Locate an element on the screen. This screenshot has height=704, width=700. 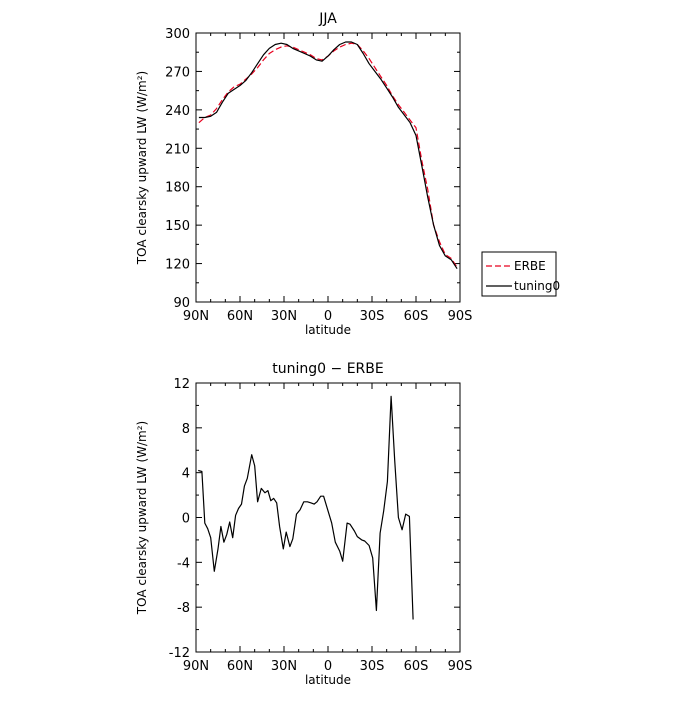
chart-title: JJA is located at coordinates (327, 19).